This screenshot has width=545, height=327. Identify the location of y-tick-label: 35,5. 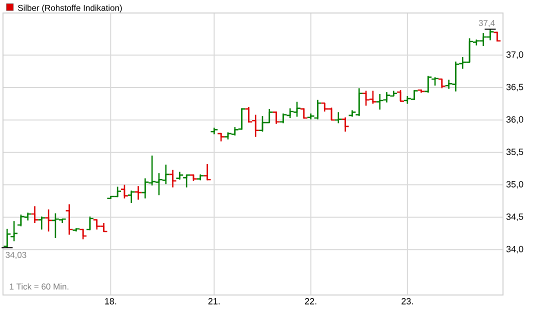
(515, 152).